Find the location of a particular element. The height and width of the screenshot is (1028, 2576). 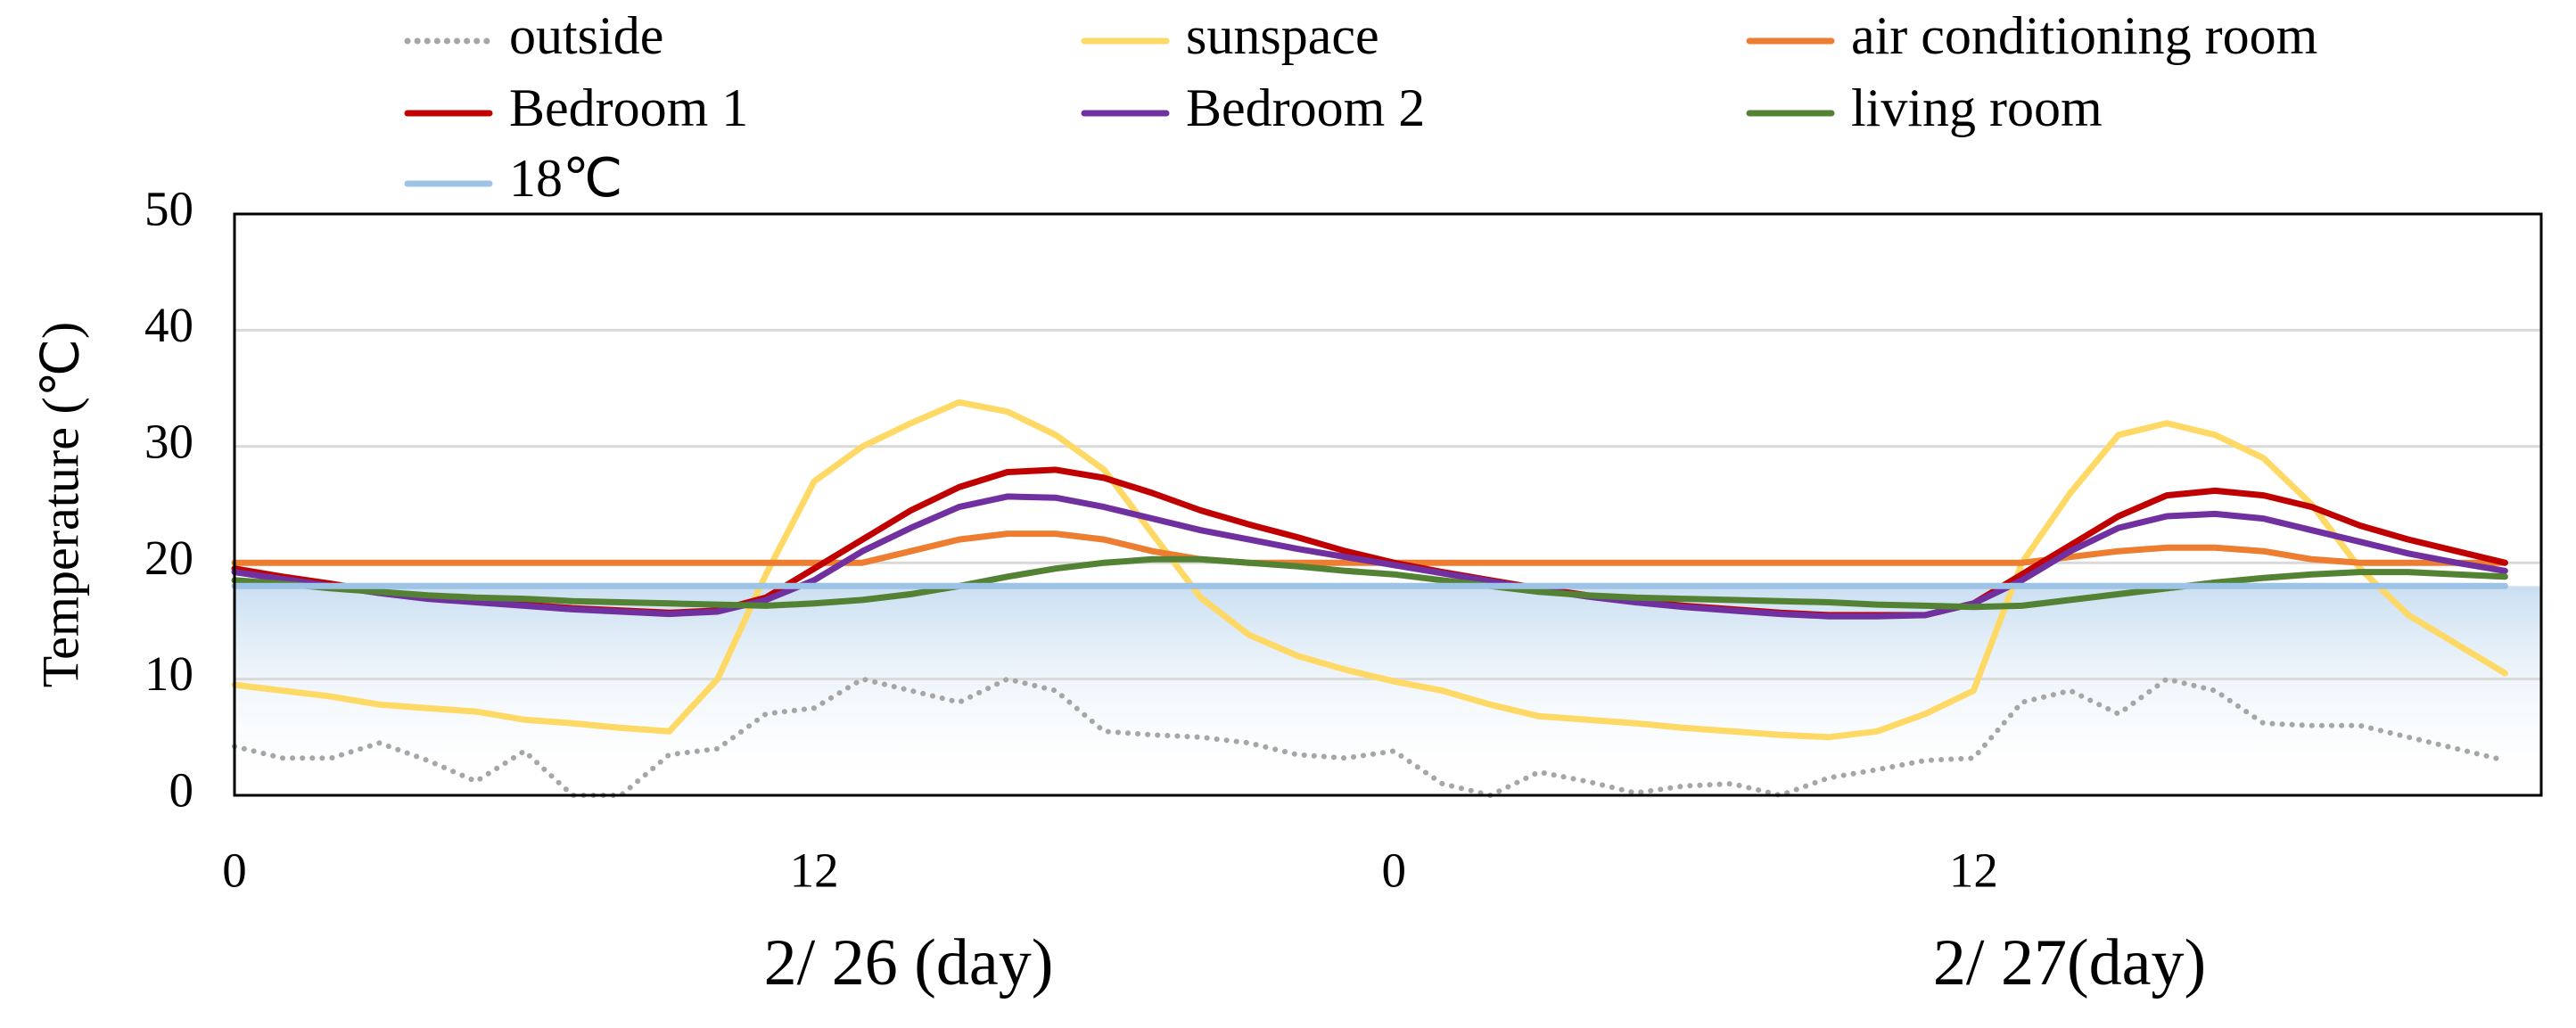

y-tick-label: 30 is located at coordinates (168, 441).